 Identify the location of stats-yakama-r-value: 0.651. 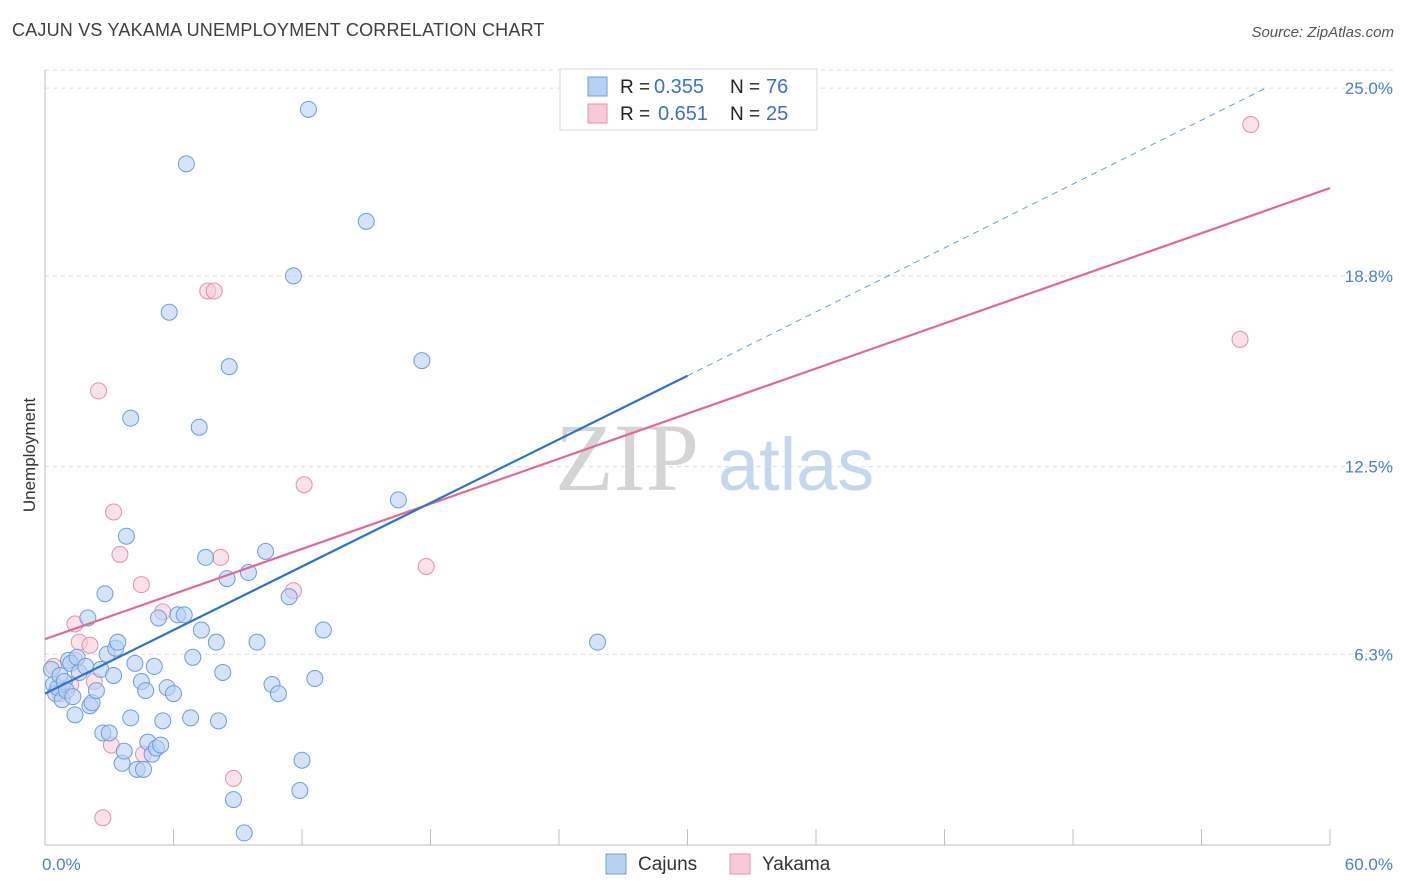
(683, 114).